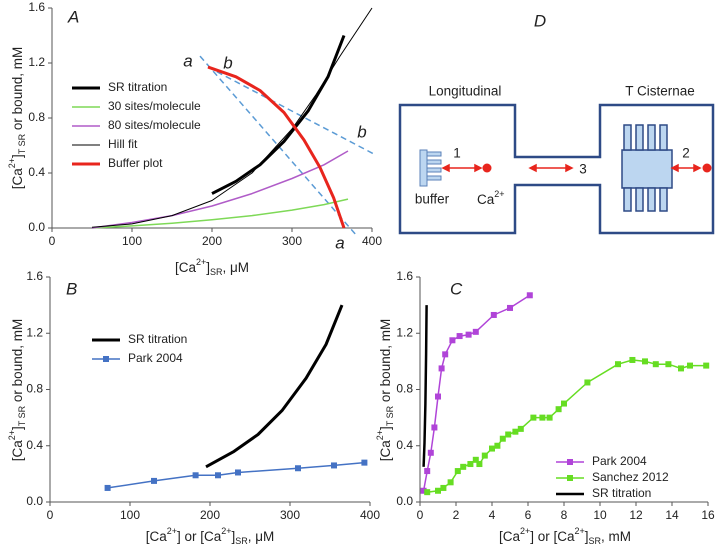 The width and height of the screenshot is (720, 550). I want to click on annotation: b, so click(361, 131).